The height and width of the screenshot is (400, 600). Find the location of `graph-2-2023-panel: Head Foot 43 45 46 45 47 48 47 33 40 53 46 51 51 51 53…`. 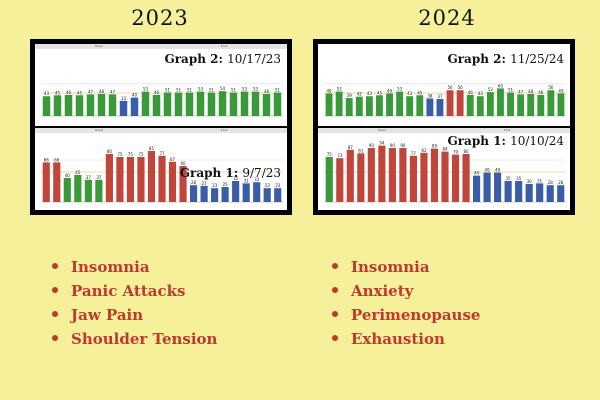

graph-2-2023-panel: Head Foot 43 45 46 45 47 48 47 33 40 53 46 51 51 51 53… is located at coordinates (161, 85).